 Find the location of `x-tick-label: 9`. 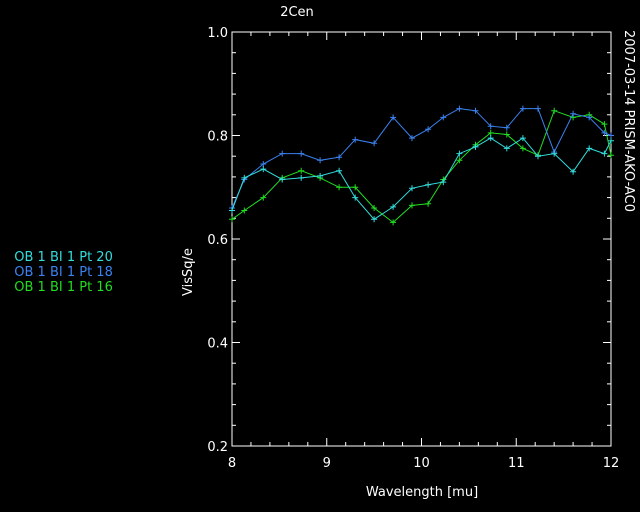

x-tick-label: 9 is located at coordinates (327, 463).